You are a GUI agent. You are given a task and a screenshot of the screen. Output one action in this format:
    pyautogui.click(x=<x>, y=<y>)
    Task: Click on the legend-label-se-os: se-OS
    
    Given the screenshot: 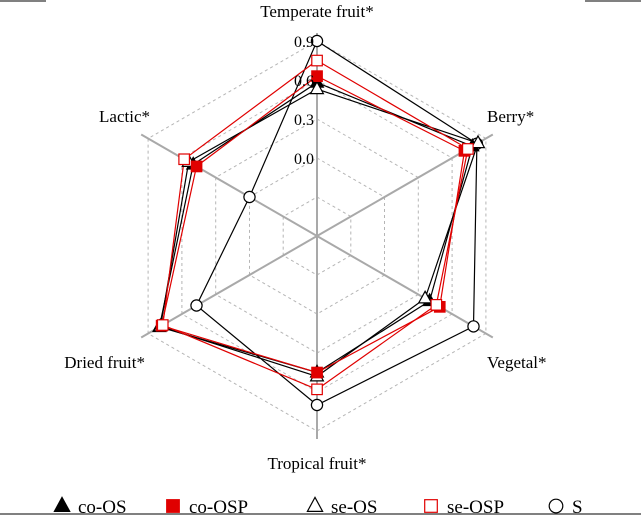 What is the action you would take?
    pyautogui.click(x=354, y=507)
    